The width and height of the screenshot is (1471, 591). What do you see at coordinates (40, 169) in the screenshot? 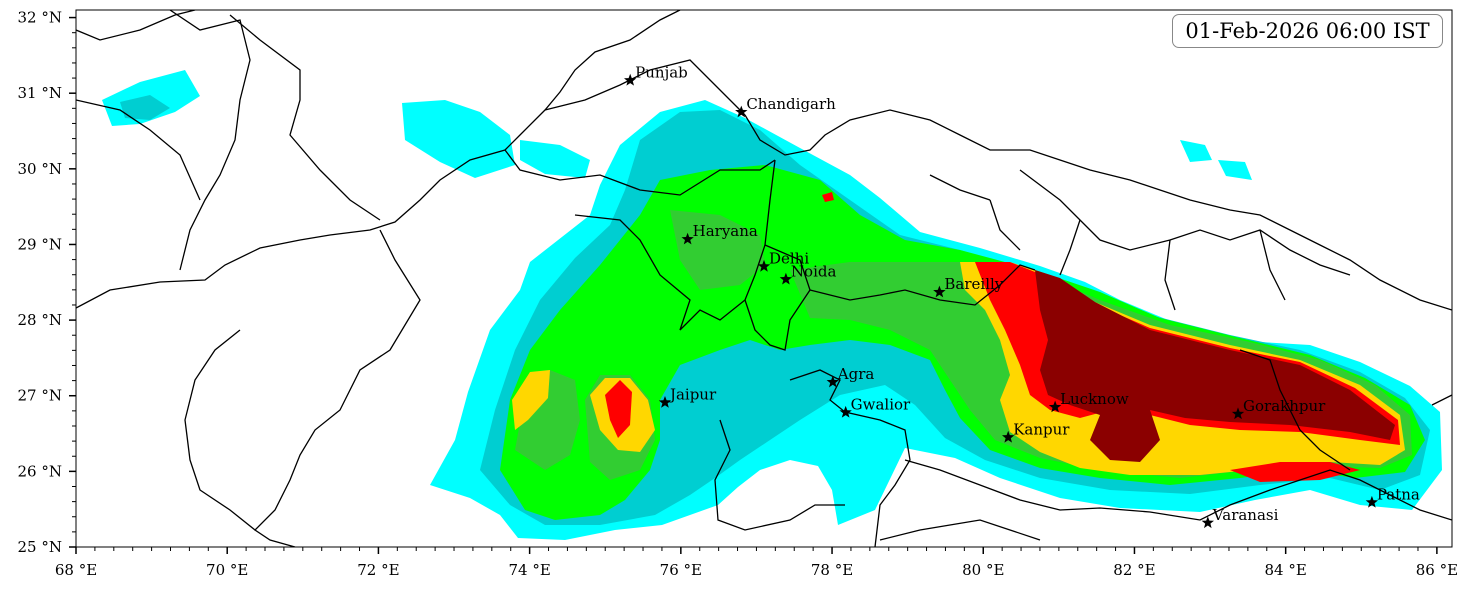
I see `lat-tick-label: 30 °N` at bounding box center [40, 169].